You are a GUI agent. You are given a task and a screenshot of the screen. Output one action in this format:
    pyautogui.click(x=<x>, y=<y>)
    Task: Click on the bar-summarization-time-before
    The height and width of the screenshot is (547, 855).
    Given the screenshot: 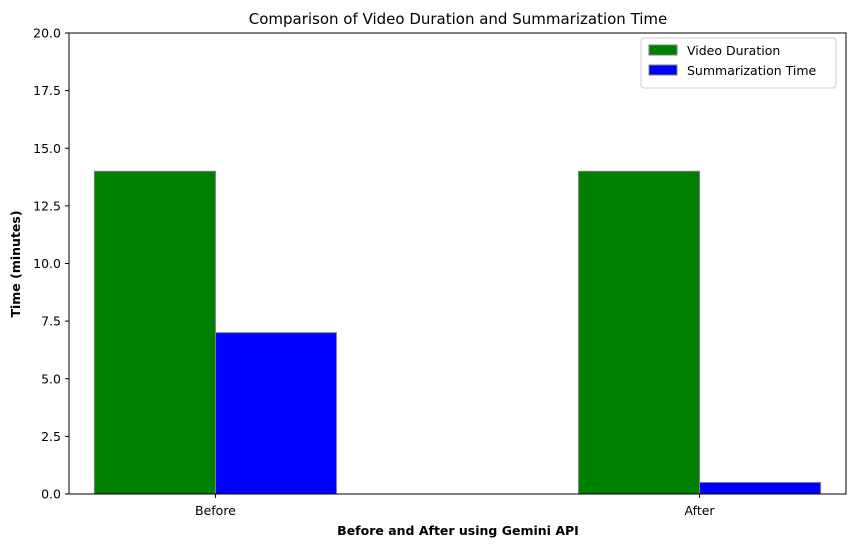 What is the action you would take?
    pyautogui.click(x=275, y=413)
    